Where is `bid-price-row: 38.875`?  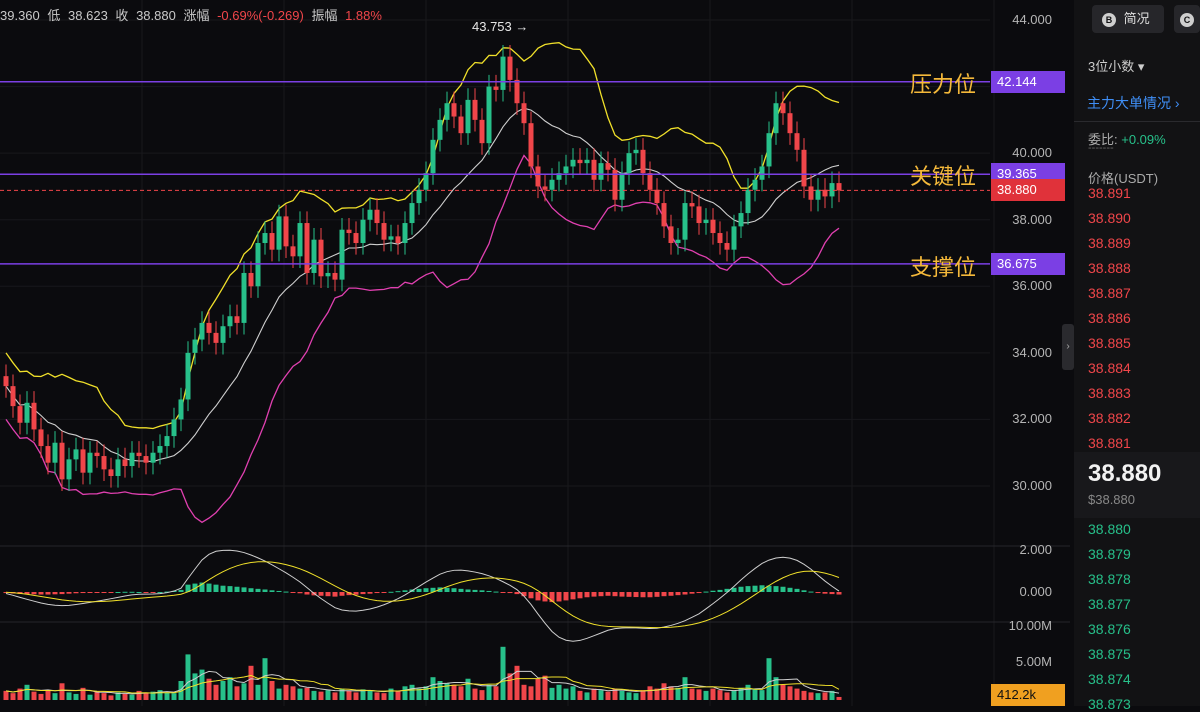
bid-price-row: 38.875 is located at coordinates (1109, 654).